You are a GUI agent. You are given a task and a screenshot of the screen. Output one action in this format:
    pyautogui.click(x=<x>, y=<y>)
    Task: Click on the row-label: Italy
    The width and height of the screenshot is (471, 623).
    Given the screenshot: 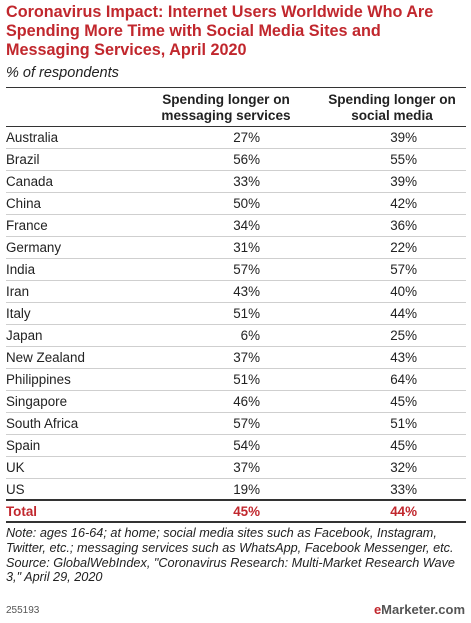 What is the action you would take?
    pyautogui.click(x=18, y=313)
    